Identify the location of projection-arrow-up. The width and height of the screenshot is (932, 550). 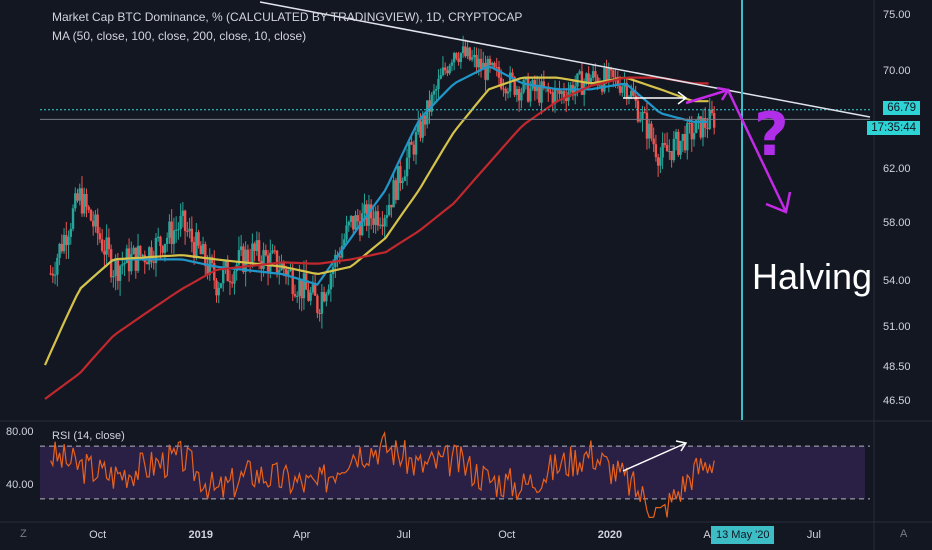
(723, 93).